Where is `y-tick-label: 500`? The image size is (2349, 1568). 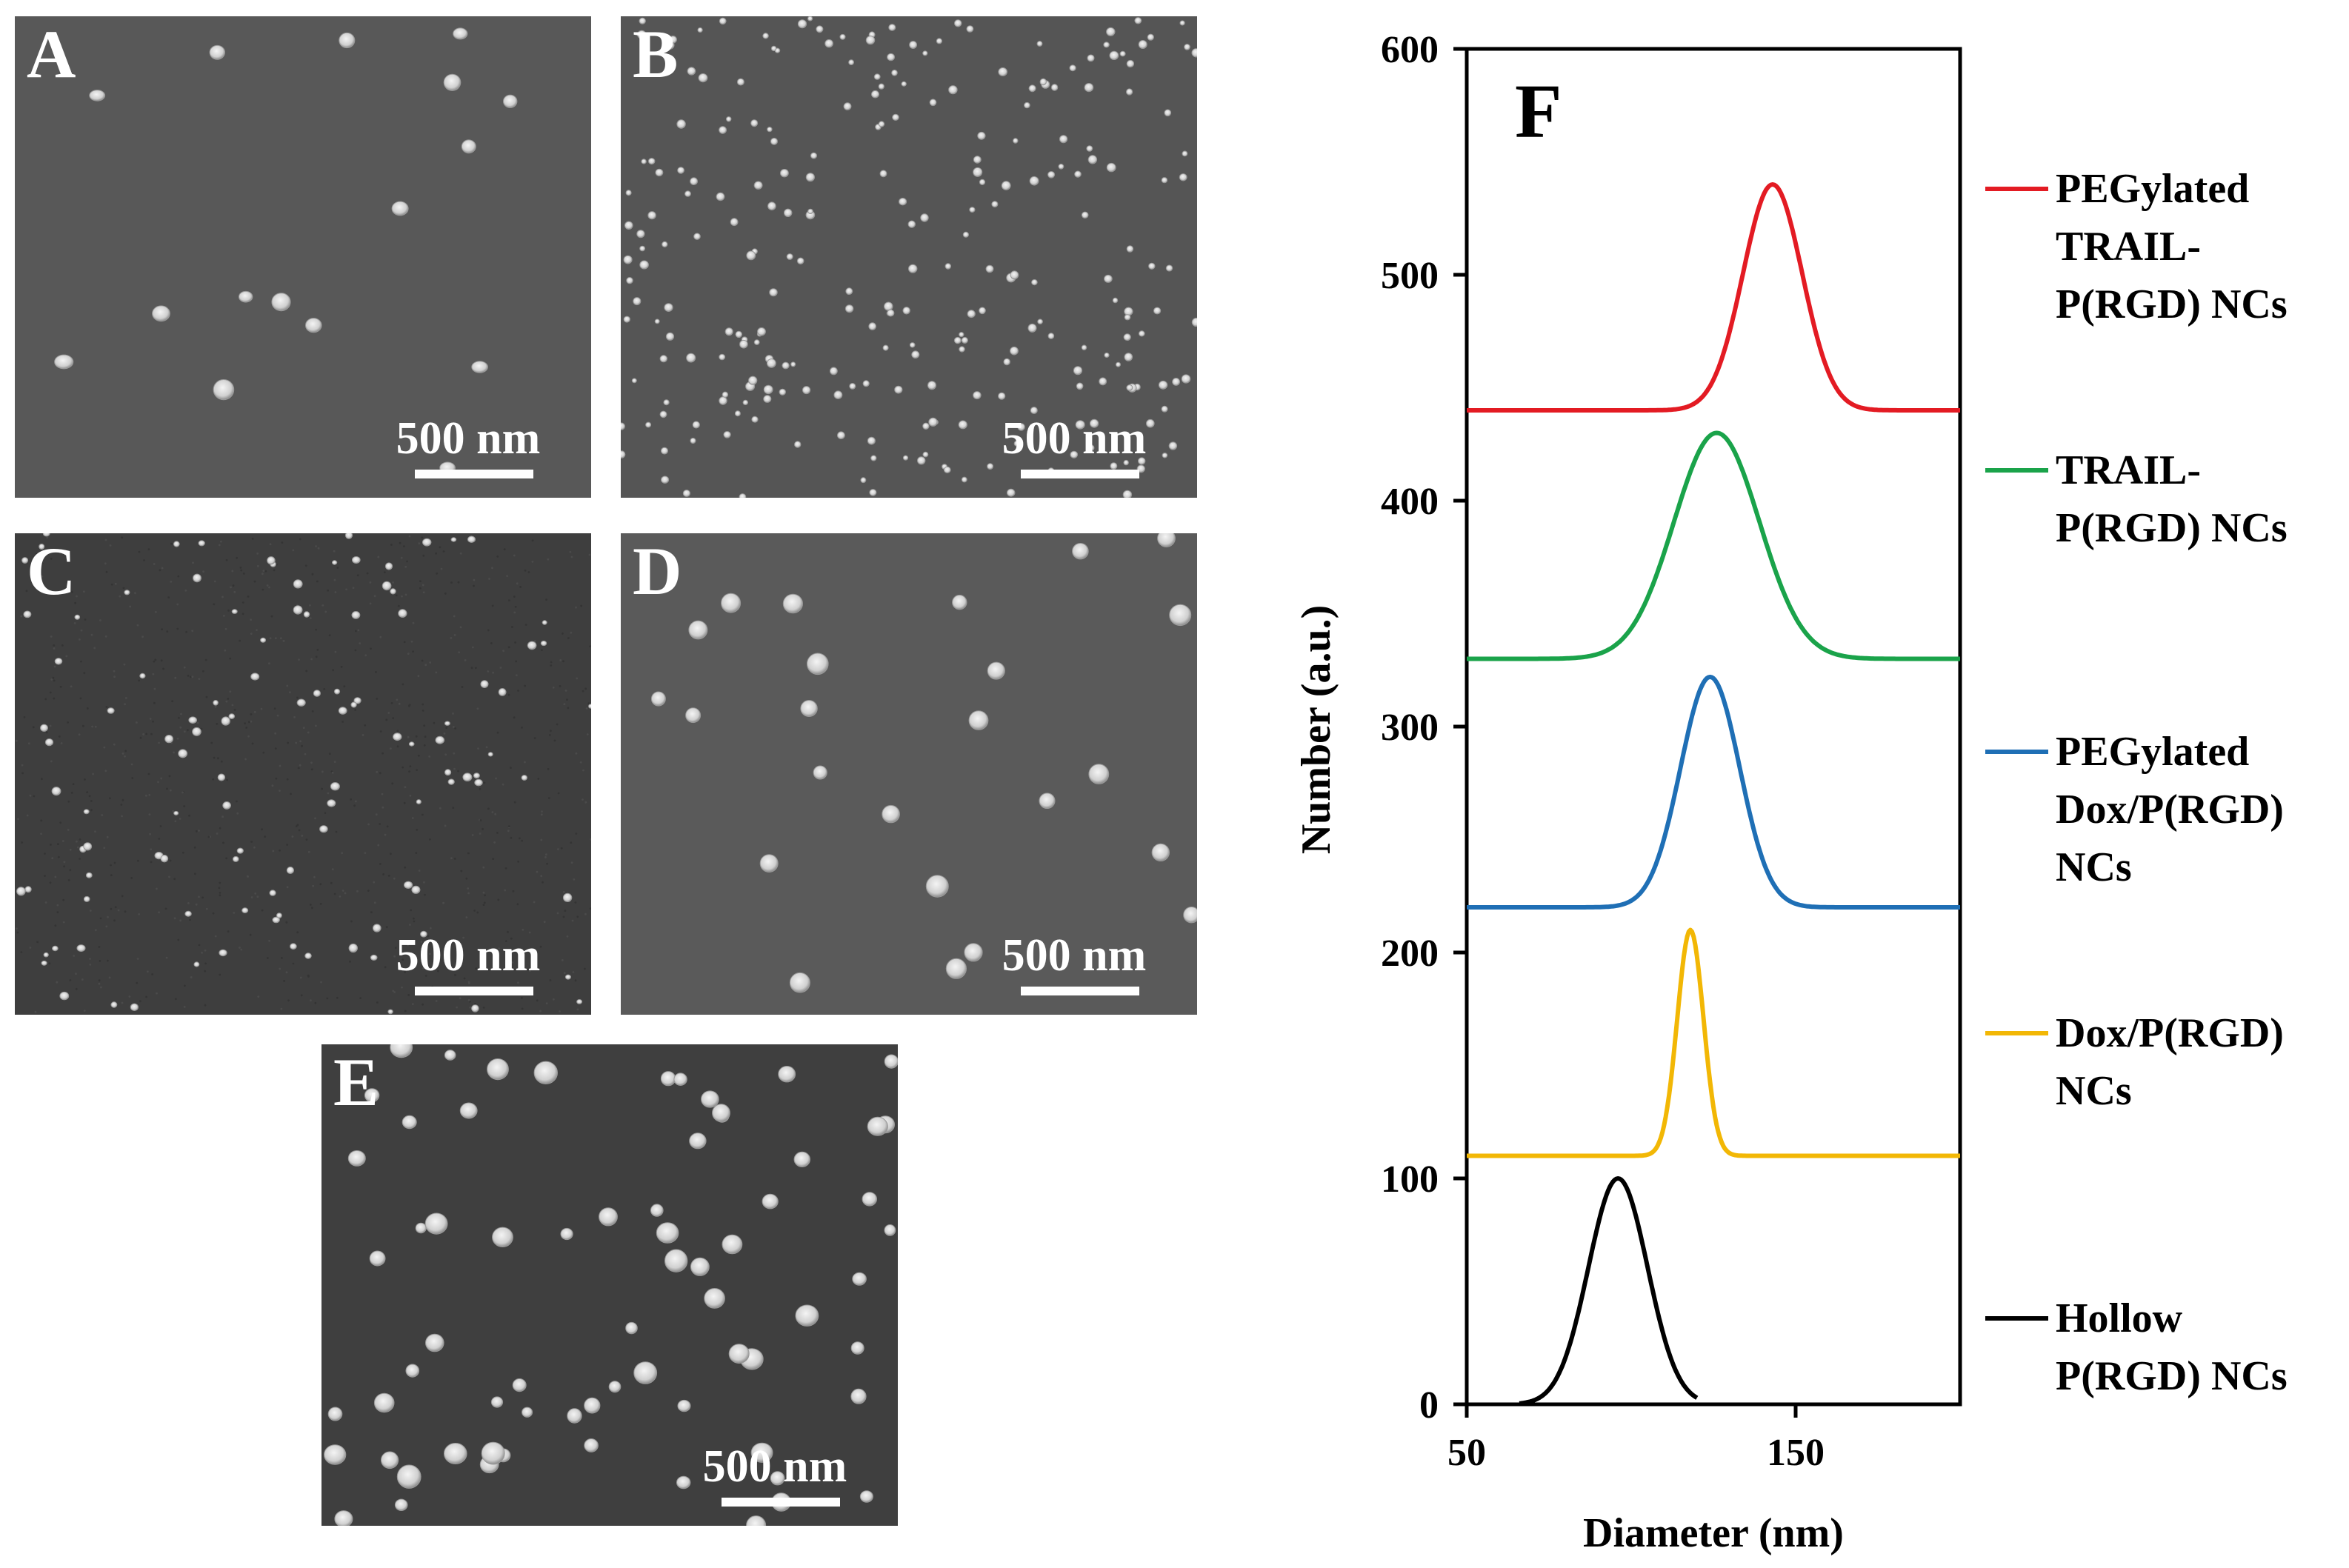 y-tick-label: 500 is located at coordinates (1410, 276).